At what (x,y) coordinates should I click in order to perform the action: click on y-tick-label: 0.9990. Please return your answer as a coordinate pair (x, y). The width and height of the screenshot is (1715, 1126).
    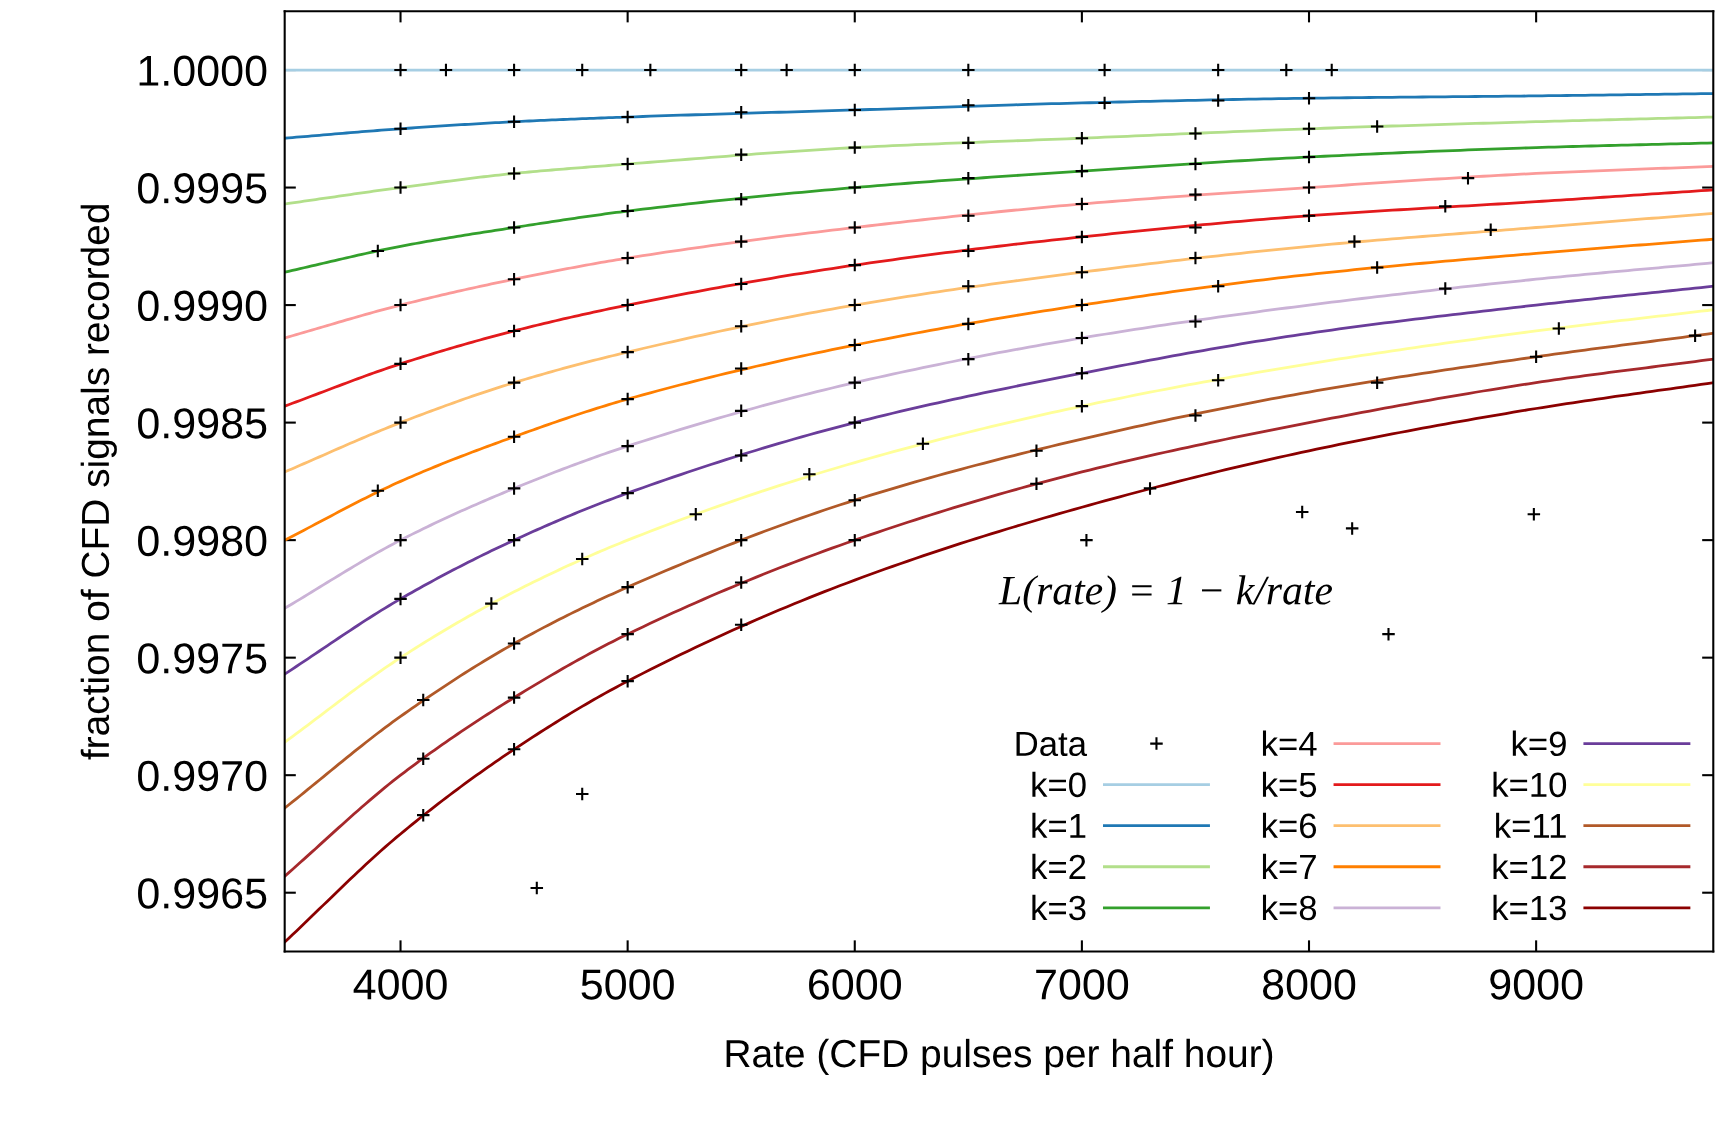
    Looking at the image, I should click on (202, 306).